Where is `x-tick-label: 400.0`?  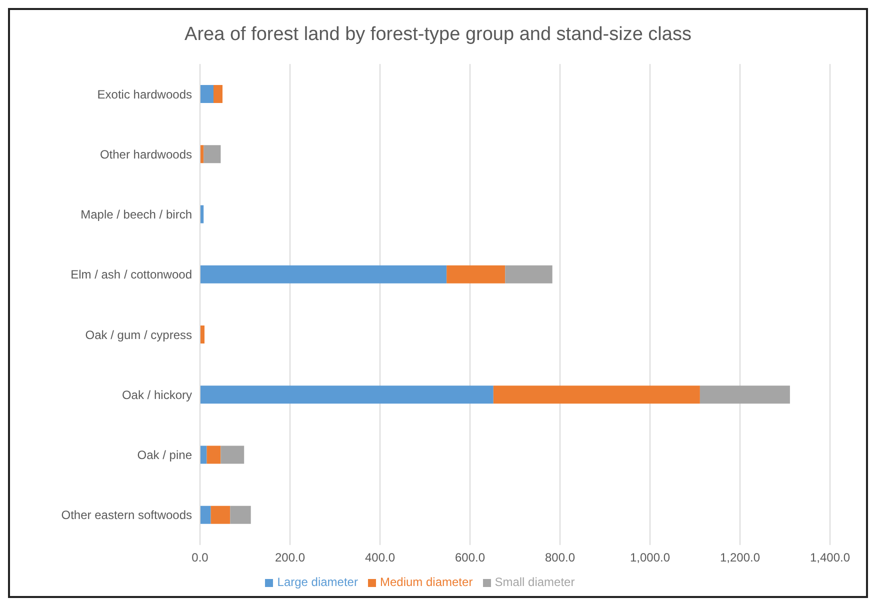 x-tick-label: 400.0 is located at coordinates (380, 557).